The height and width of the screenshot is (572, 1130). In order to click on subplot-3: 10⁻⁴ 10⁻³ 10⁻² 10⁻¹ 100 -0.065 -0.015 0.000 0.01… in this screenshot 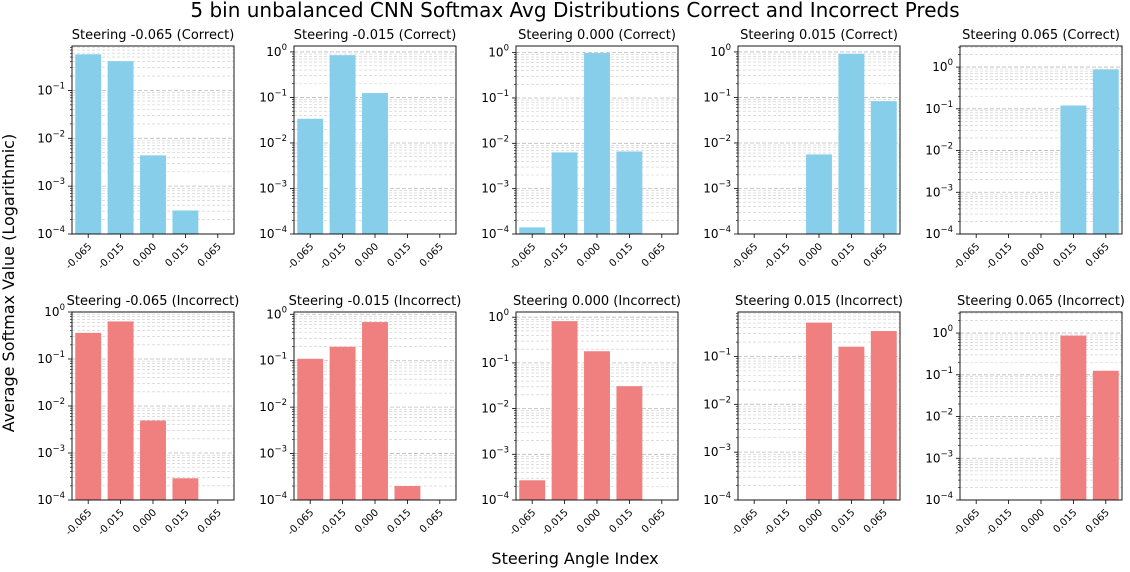, I will do `click(580, 150)`.